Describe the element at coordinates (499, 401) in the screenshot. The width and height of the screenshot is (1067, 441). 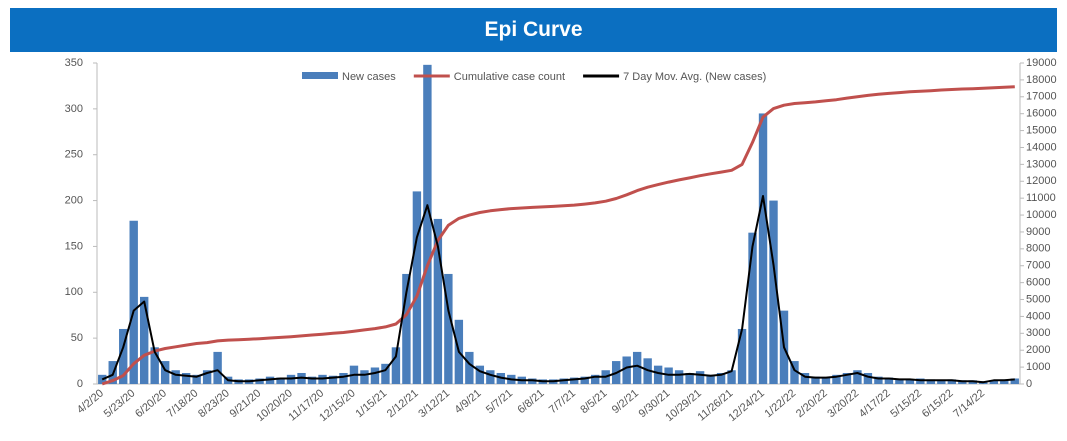
I see `x-tick-label: 5/7/21` at that location.